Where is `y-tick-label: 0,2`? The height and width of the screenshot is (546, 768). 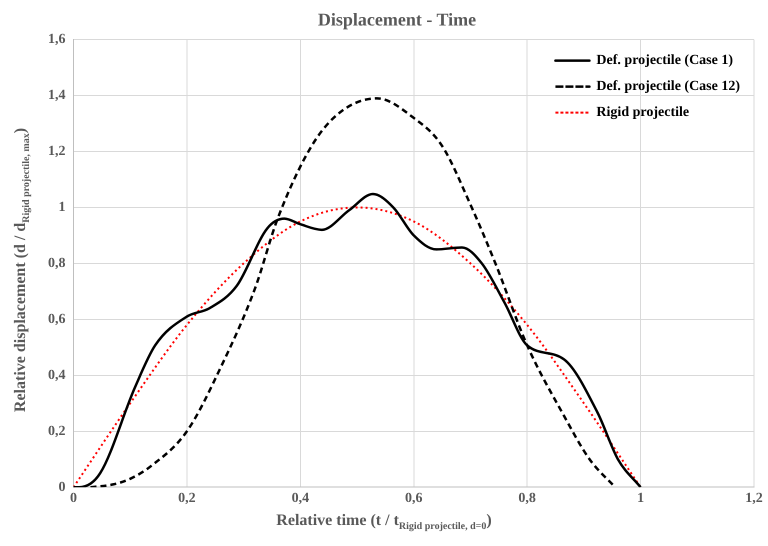 y-tick-label: 0,2 is located at coordinates (57, 431).